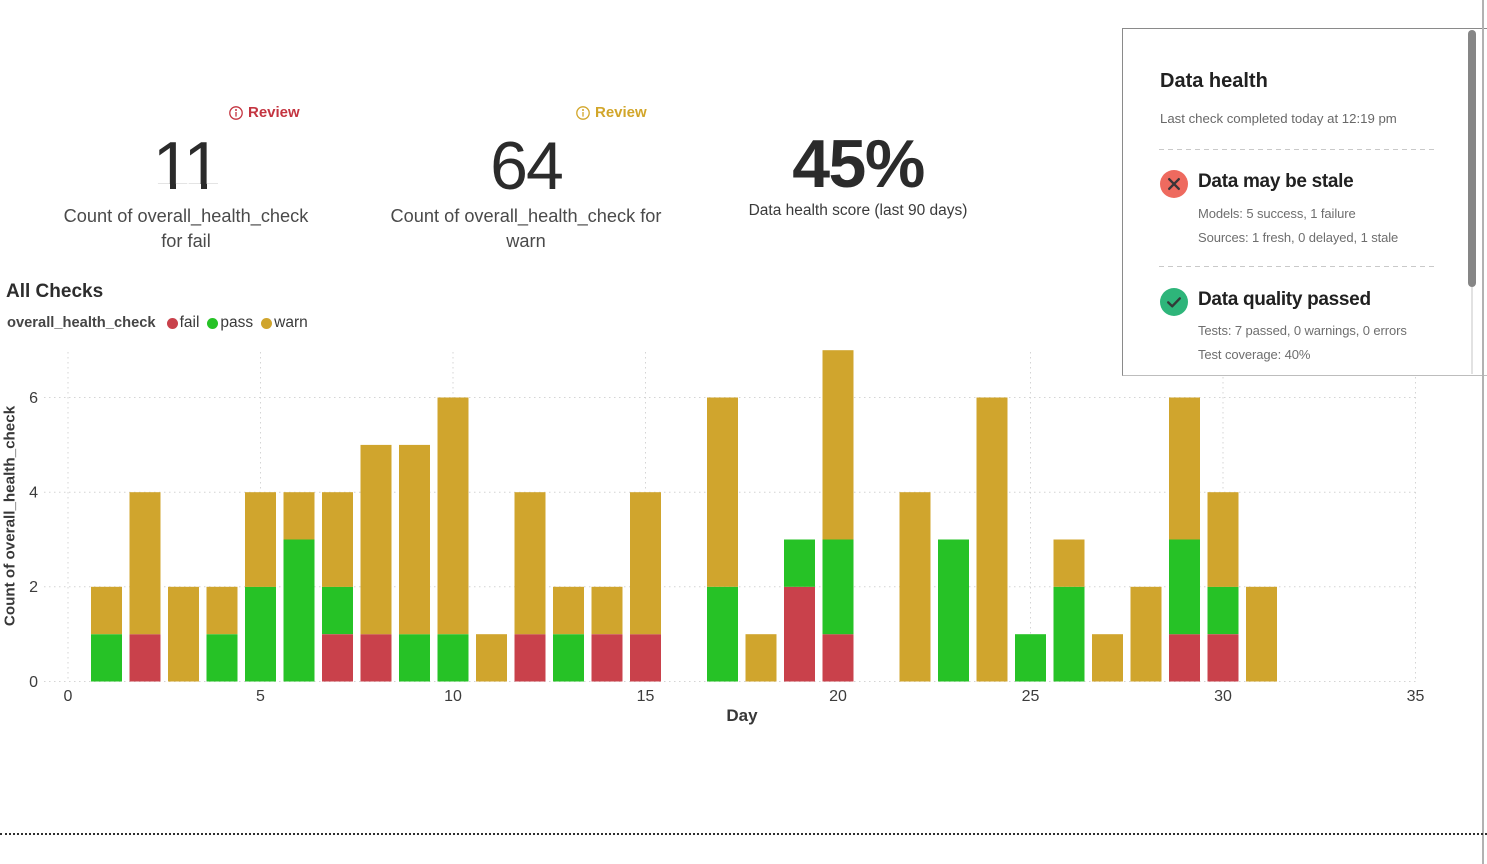 This screenshot has height=864, width=1487. Describe the element at coordinates (1031, 696) in the screenshot. I see `svg-text: 25` at that location.